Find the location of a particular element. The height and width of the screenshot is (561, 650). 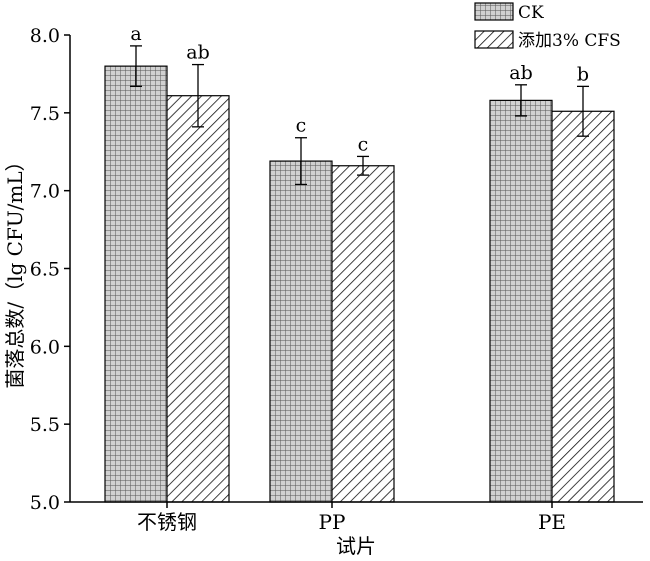

legend: CK 添加3% CFS is located at coordinates (547, 26).